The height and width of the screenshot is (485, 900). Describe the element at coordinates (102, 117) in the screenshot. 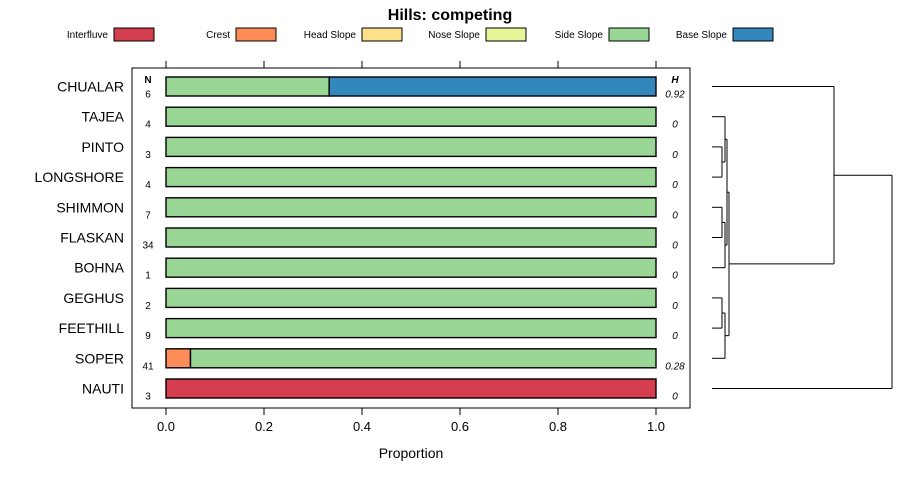

I see `category-label-1: TAJEA` at that location.